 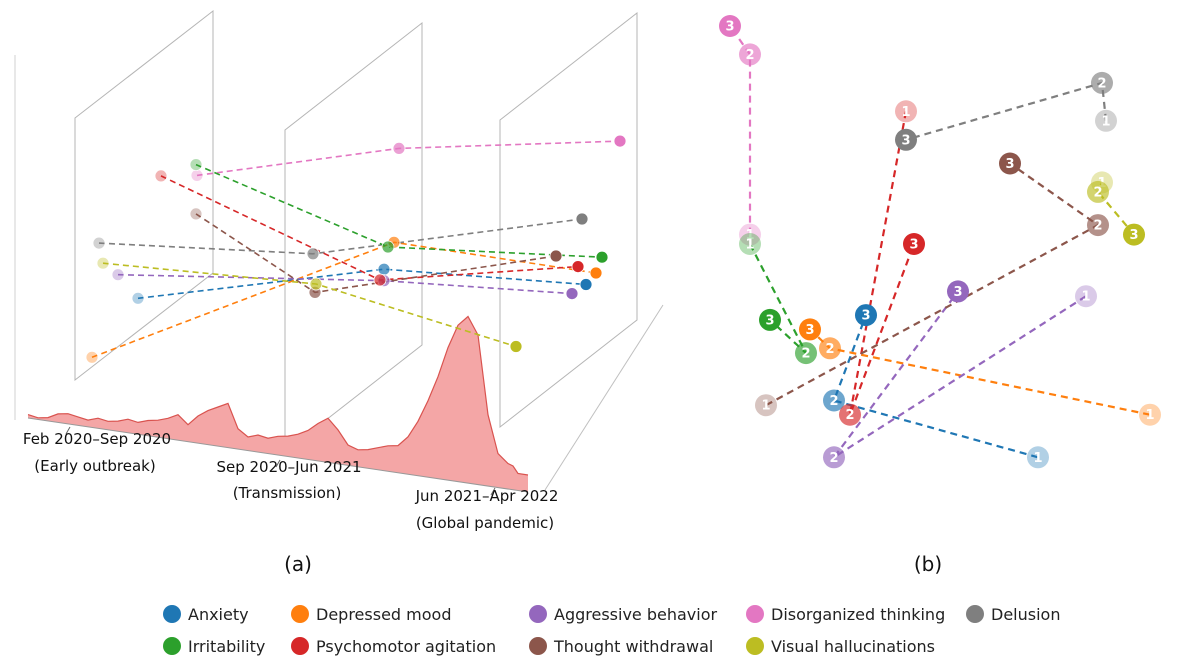 I want to click on line-a-anxiety, so click(x=362, y=284).